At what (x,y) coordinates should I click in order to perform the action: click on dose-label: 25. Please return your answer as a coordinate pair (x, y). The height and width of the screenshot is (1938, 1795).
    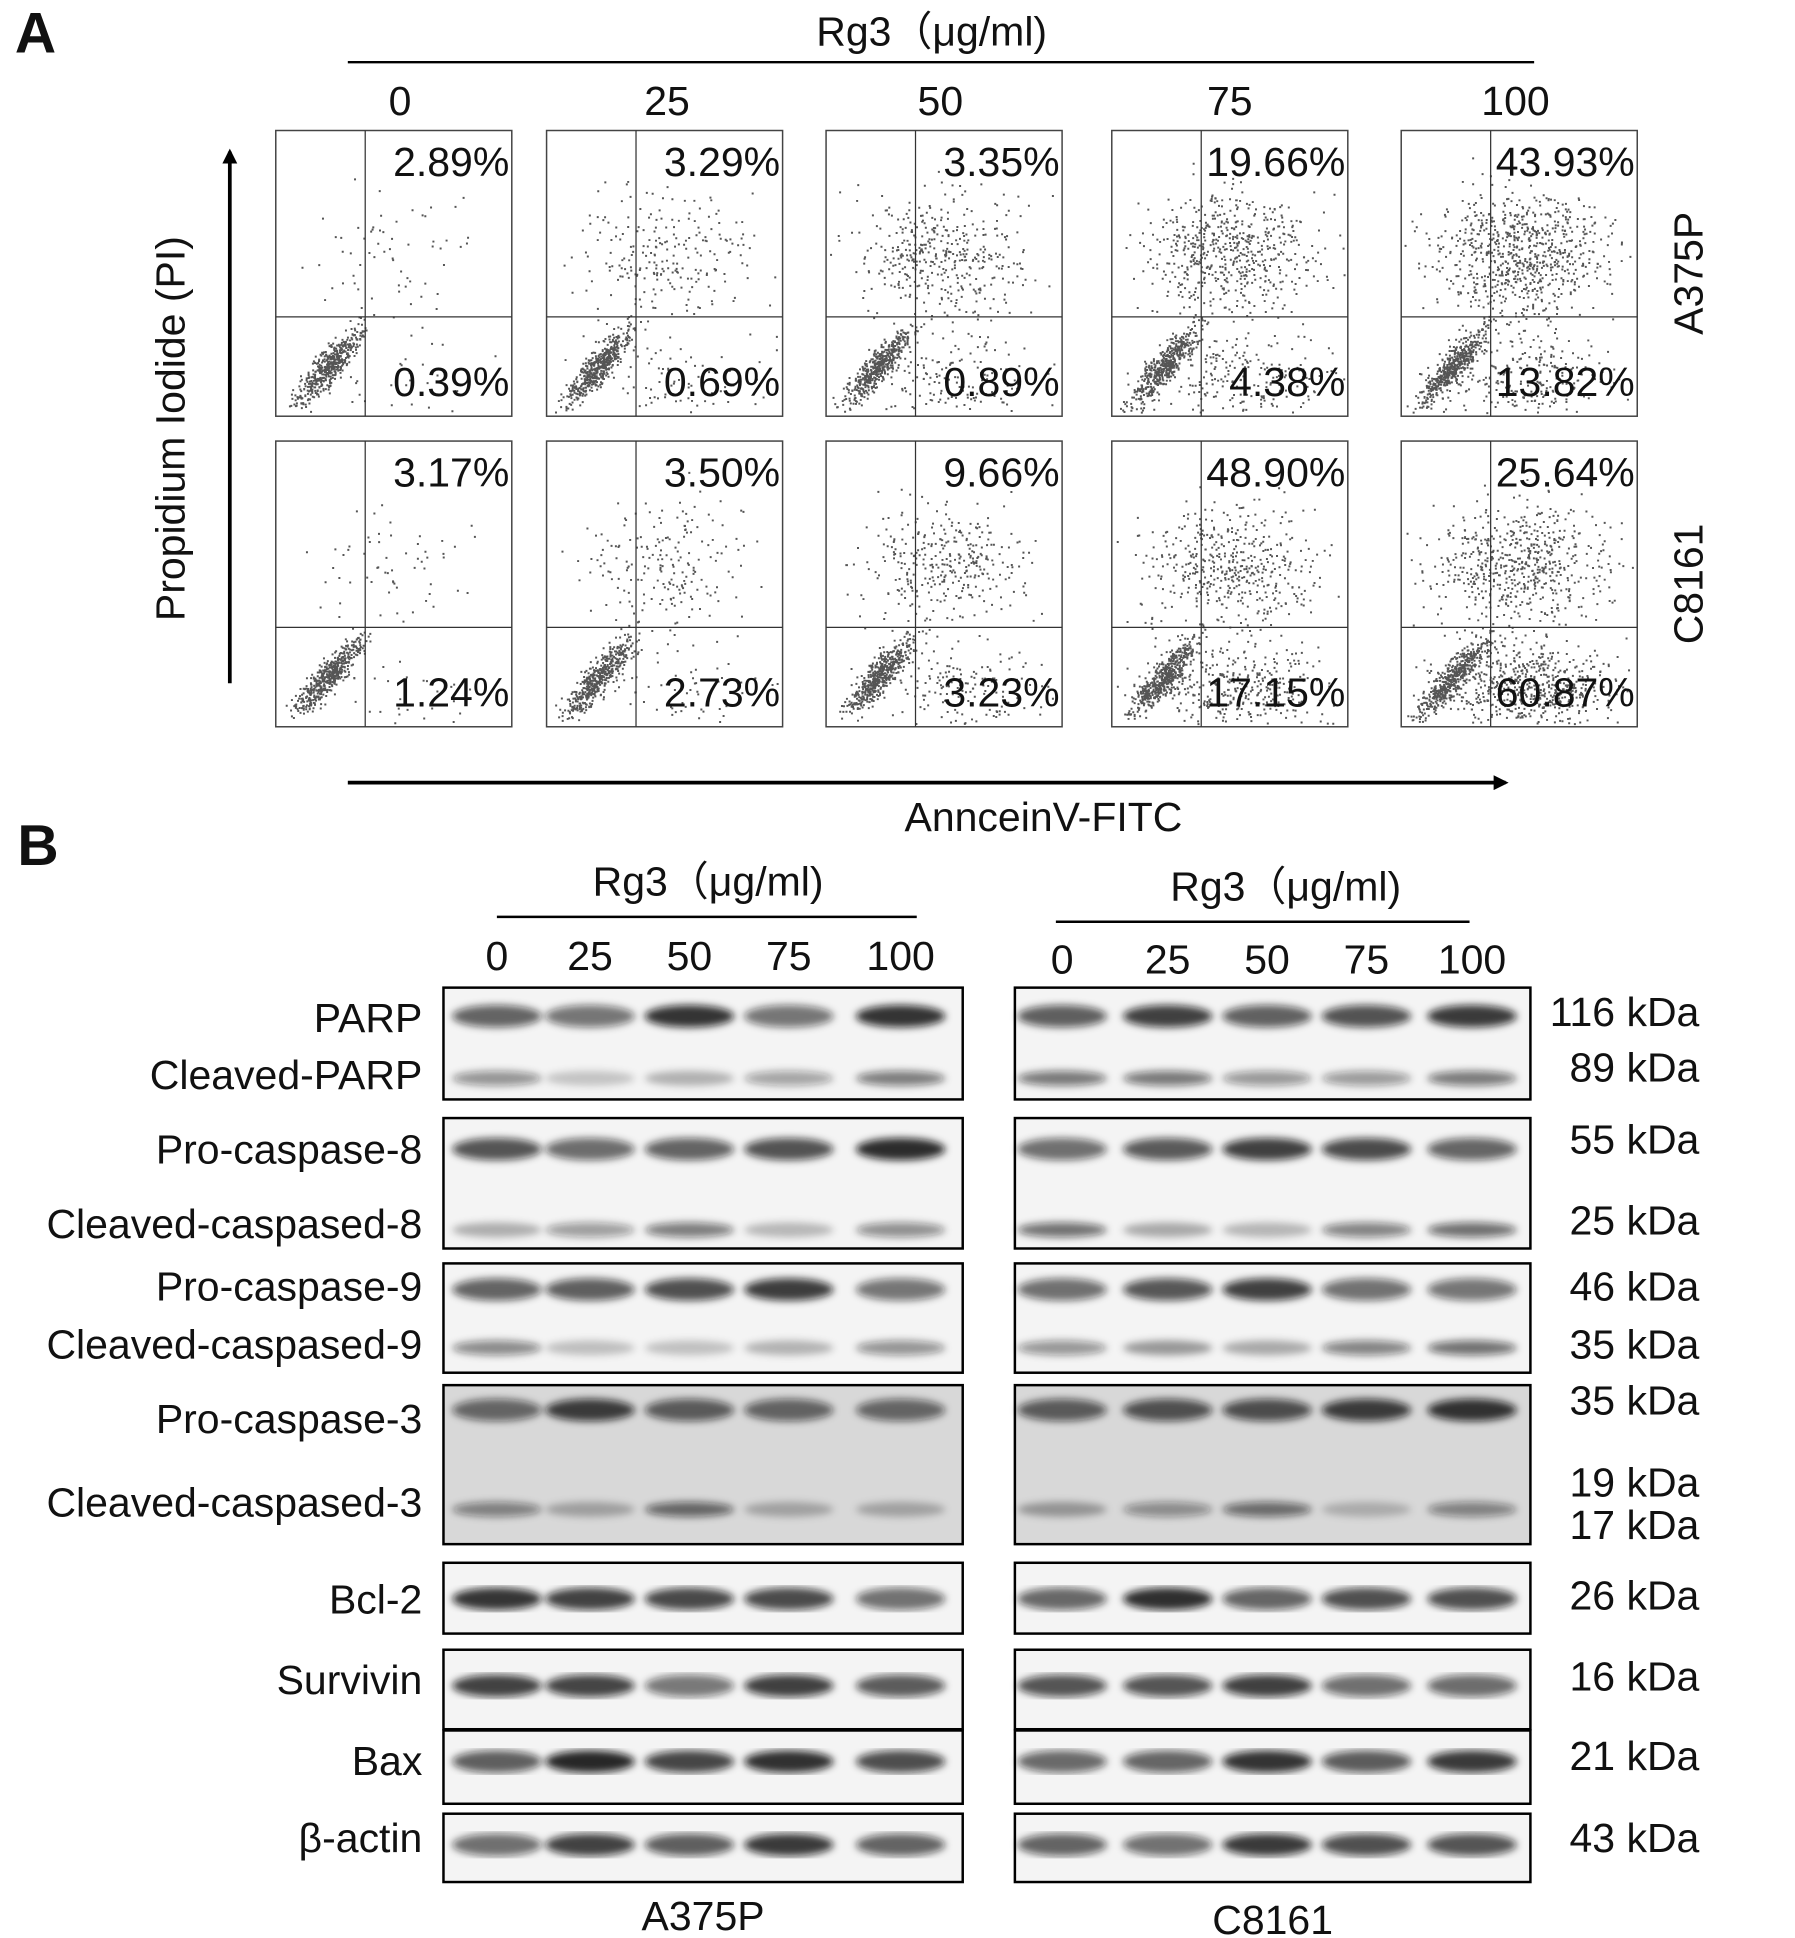
    Looking at the image, I should click on (667, 101).